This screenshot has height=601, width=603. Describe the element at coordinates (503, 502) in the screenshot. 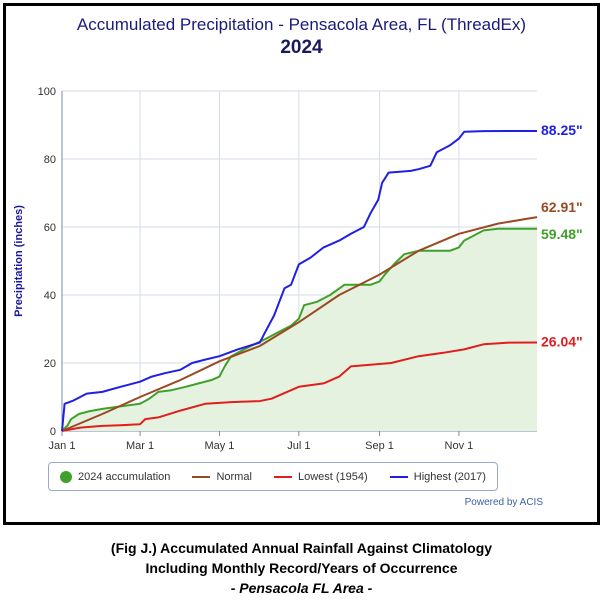

I see `credits-link: Powered by ACIS` at that location.